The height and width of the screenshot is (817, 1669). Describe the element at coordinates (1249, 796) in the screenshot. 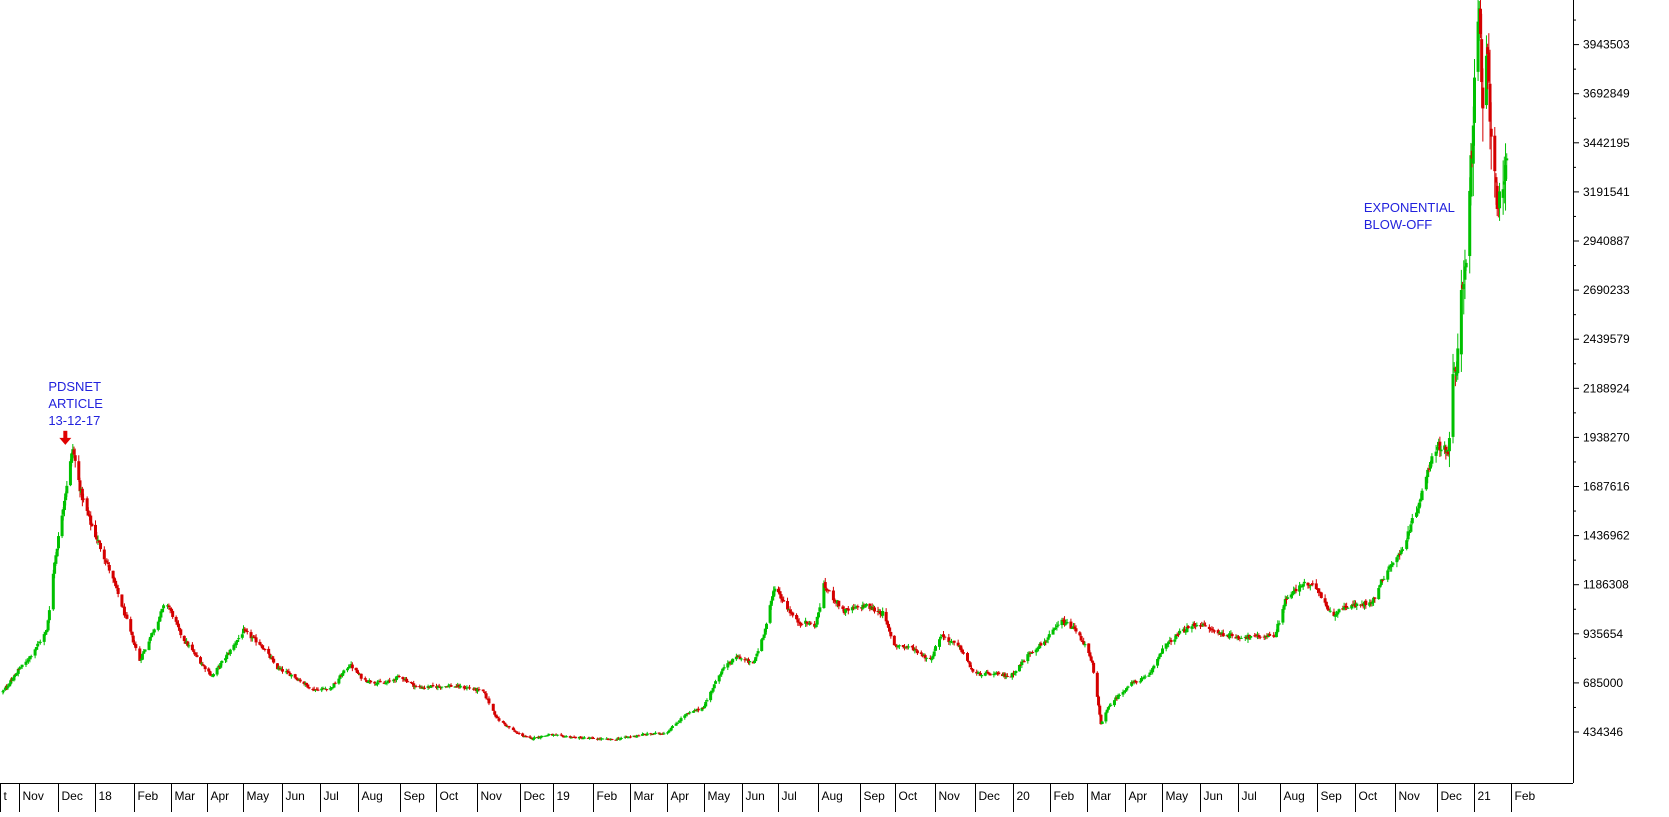

I see `x-tick-label: Jul` at that location.